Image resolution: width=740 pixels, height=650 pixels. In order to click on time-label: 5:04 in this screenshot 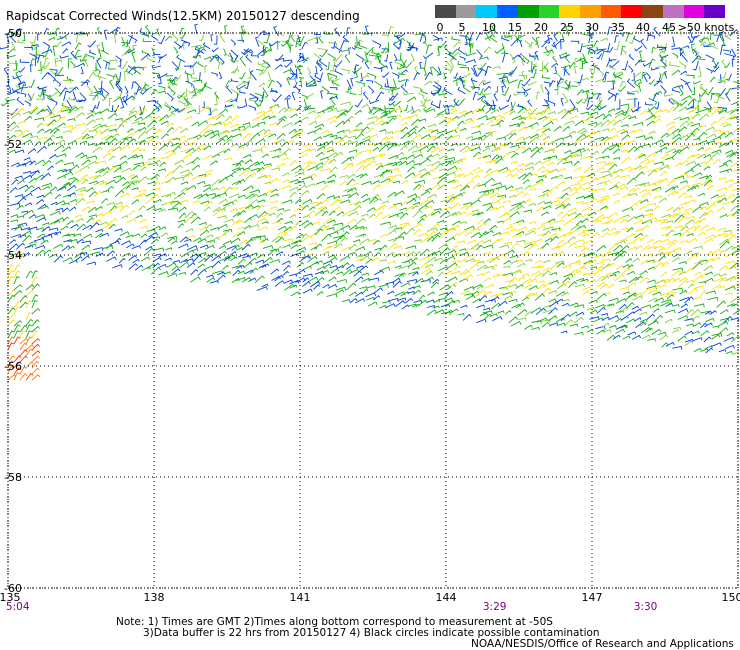, I will do `click(18, 607)`.